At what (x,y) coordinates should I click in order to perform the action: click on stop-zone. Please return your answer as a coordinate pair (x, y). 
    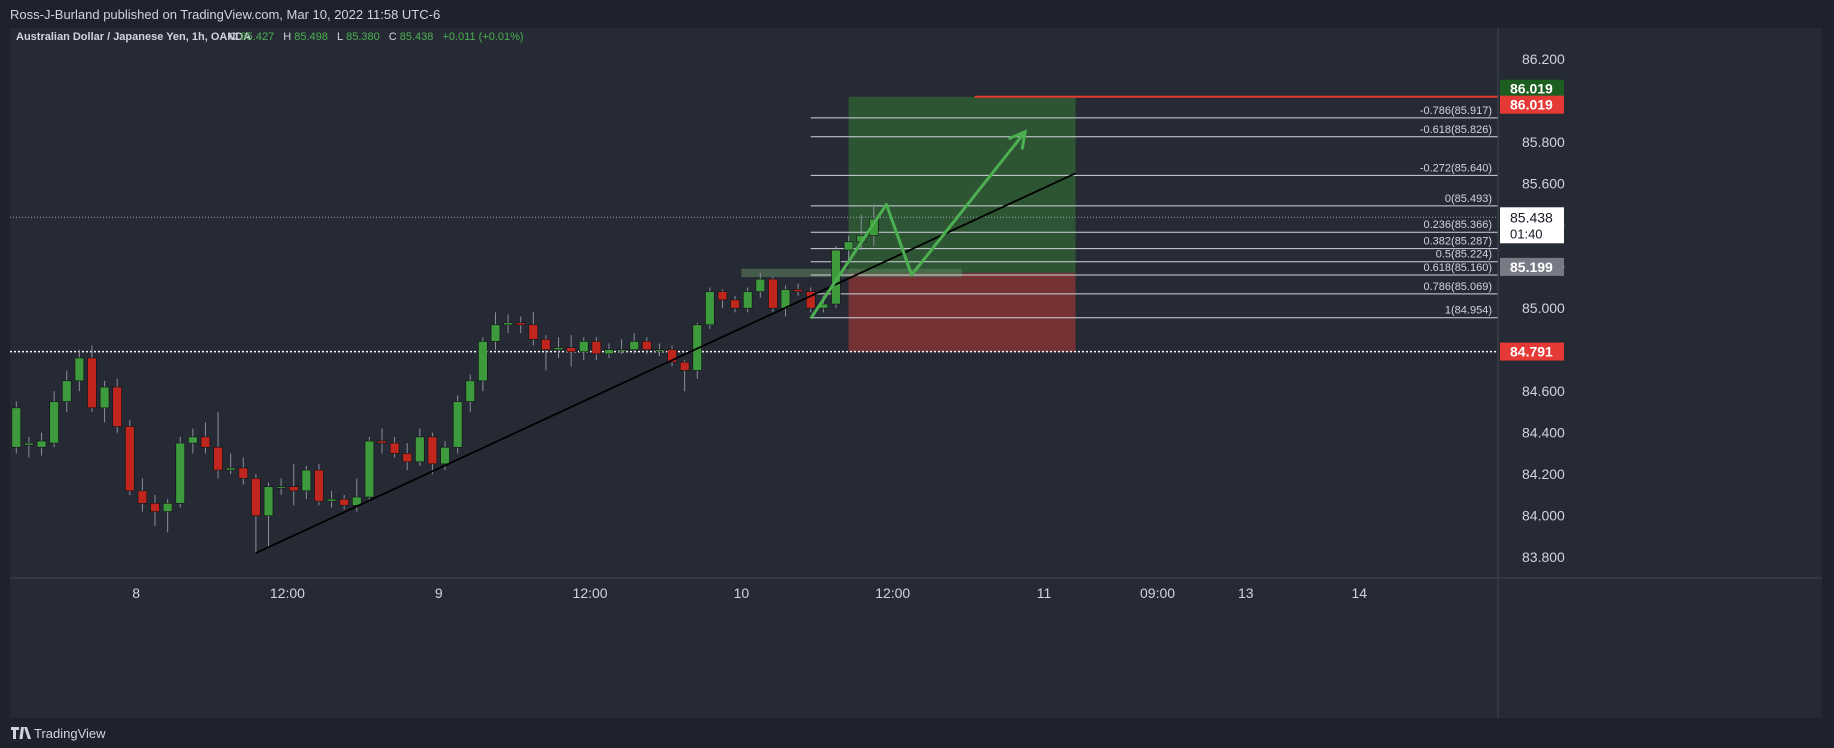
    Looking at the image, I should click on (962, 312).